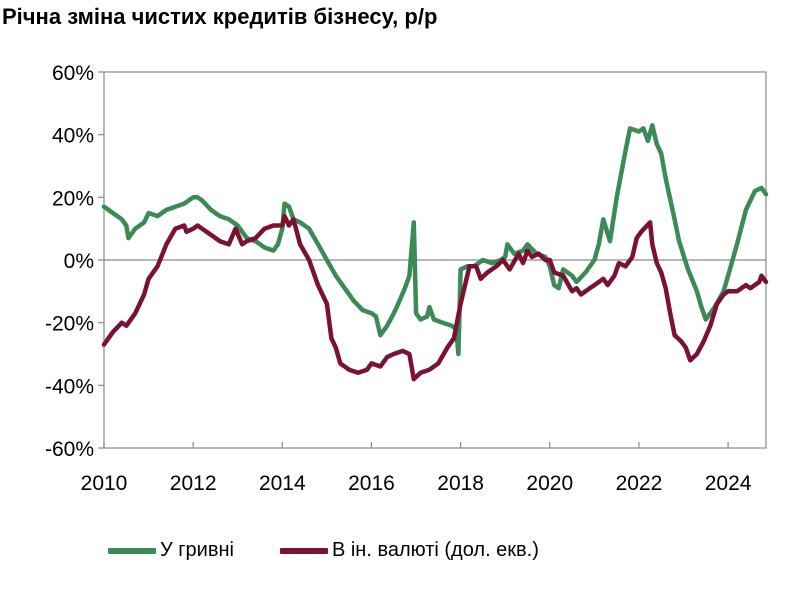  Describe the element at coordinates (73, 198) in the screenshot. I see `y-tick-label: 20%` at that location.